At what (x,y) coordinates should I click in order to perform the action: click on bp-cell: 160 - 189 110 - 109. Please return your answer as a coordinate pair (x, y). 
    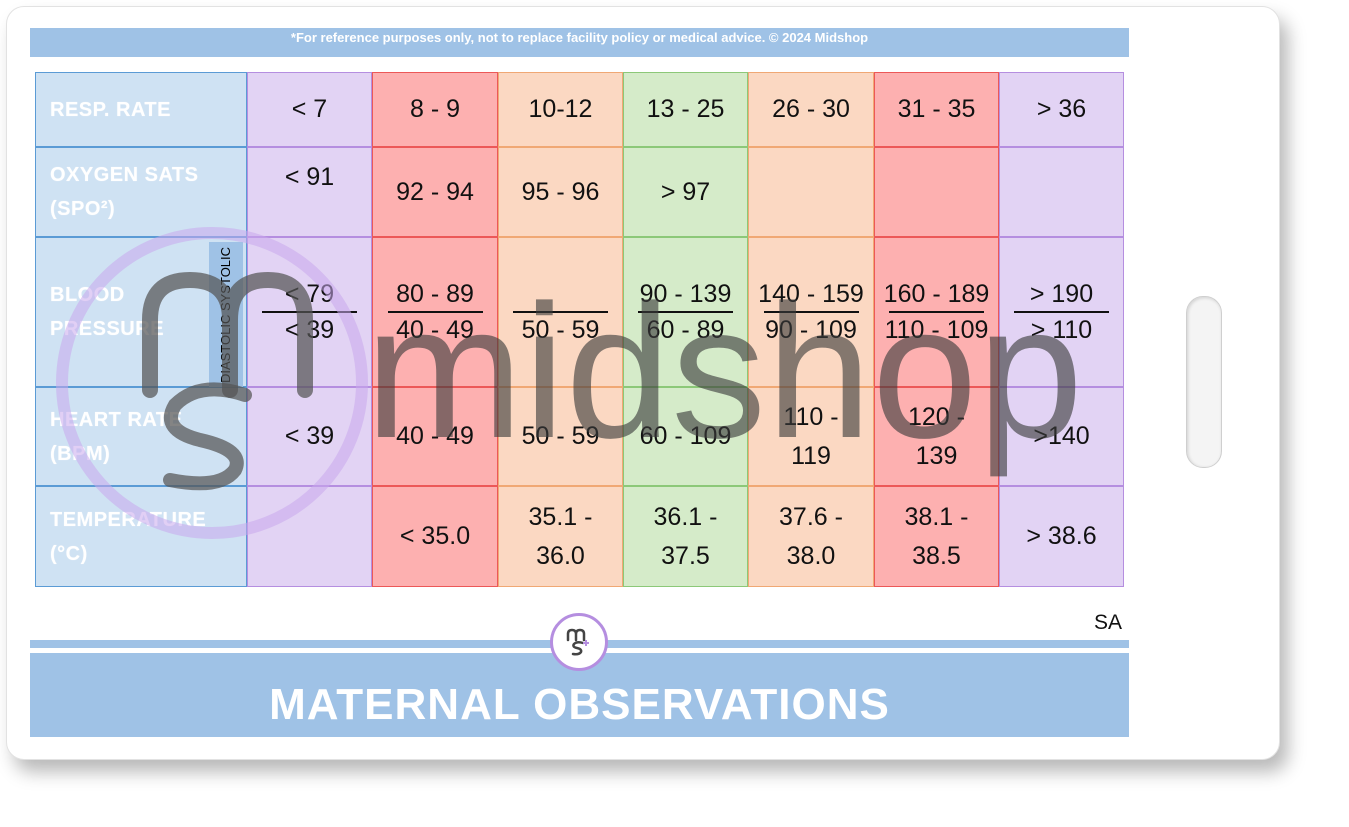
    Looking at the image, I should click on (936, 312).